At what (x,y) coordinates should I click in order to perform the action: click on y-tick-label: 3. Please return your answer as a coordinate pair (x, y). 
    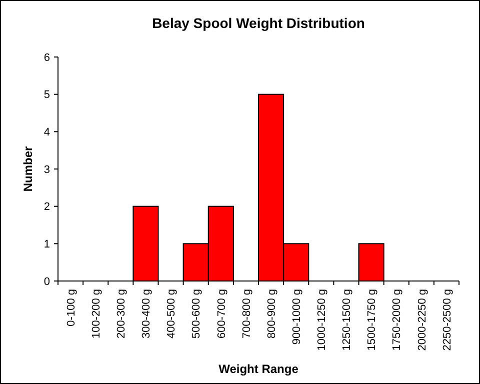
    Looking at the image, I should click on (47, 170).